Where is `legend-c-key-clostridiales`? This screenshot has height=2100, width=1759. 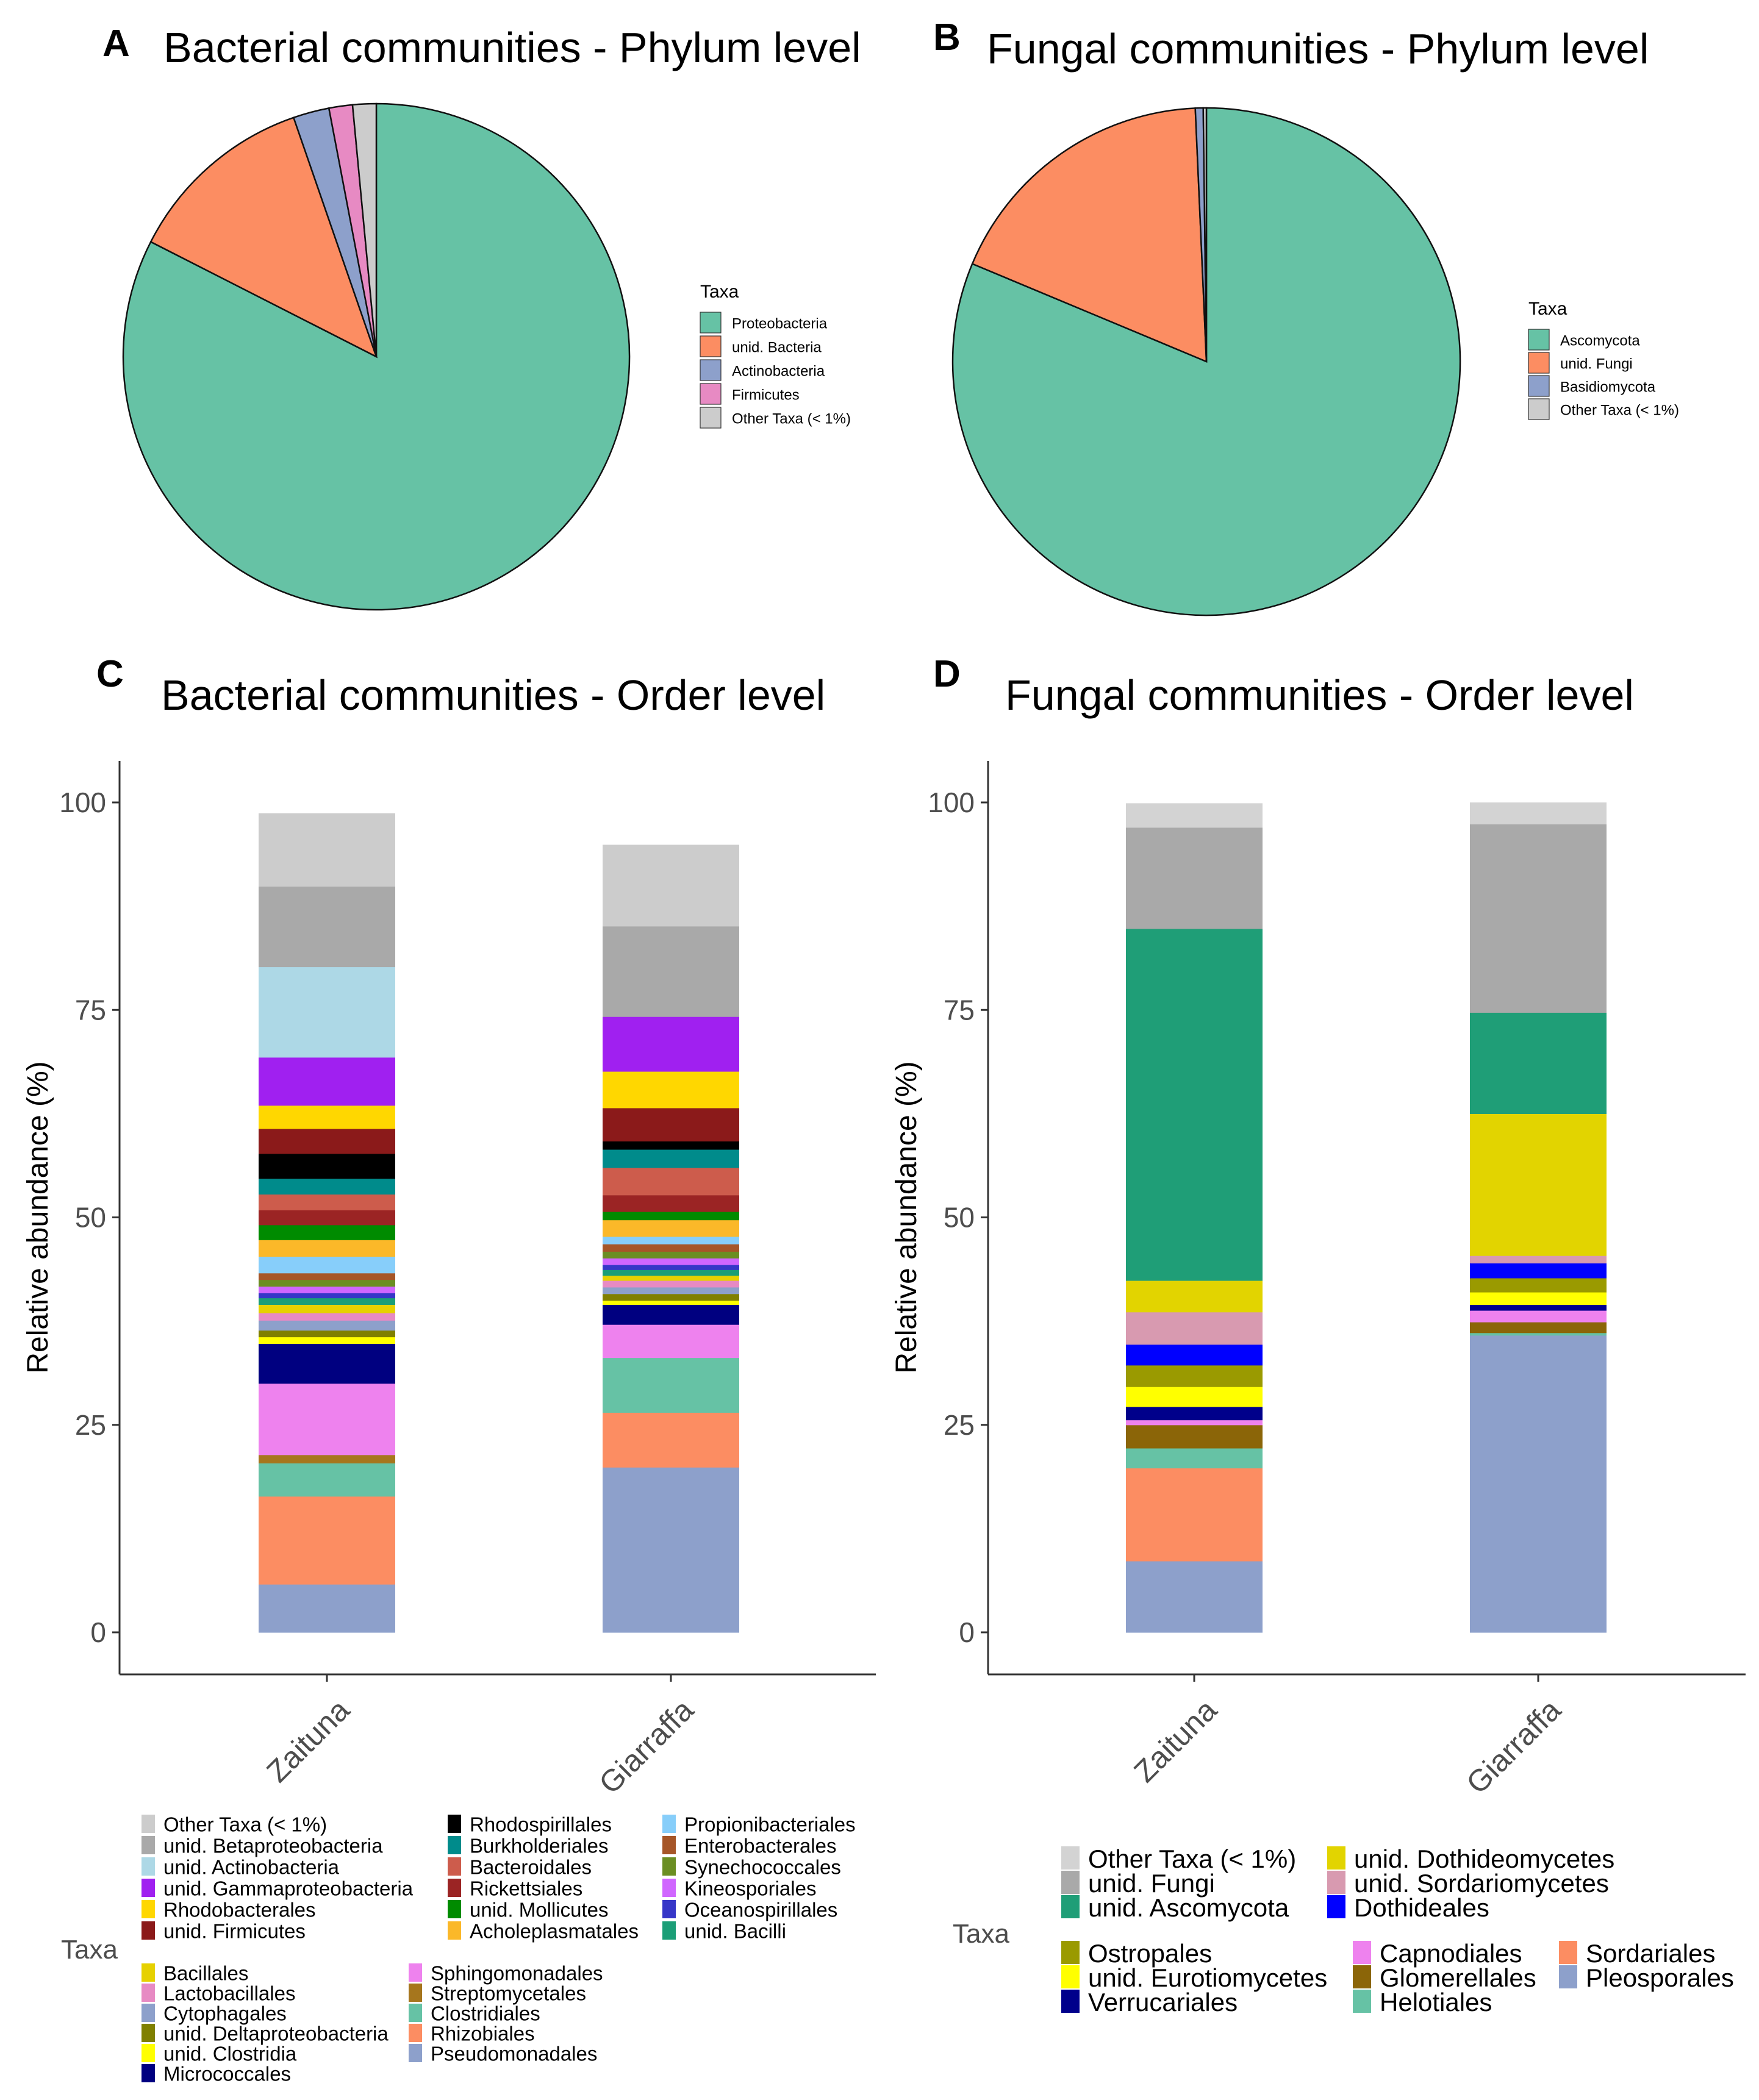
legend-c-key-clostridiales is located at coordinates (415, 2013).